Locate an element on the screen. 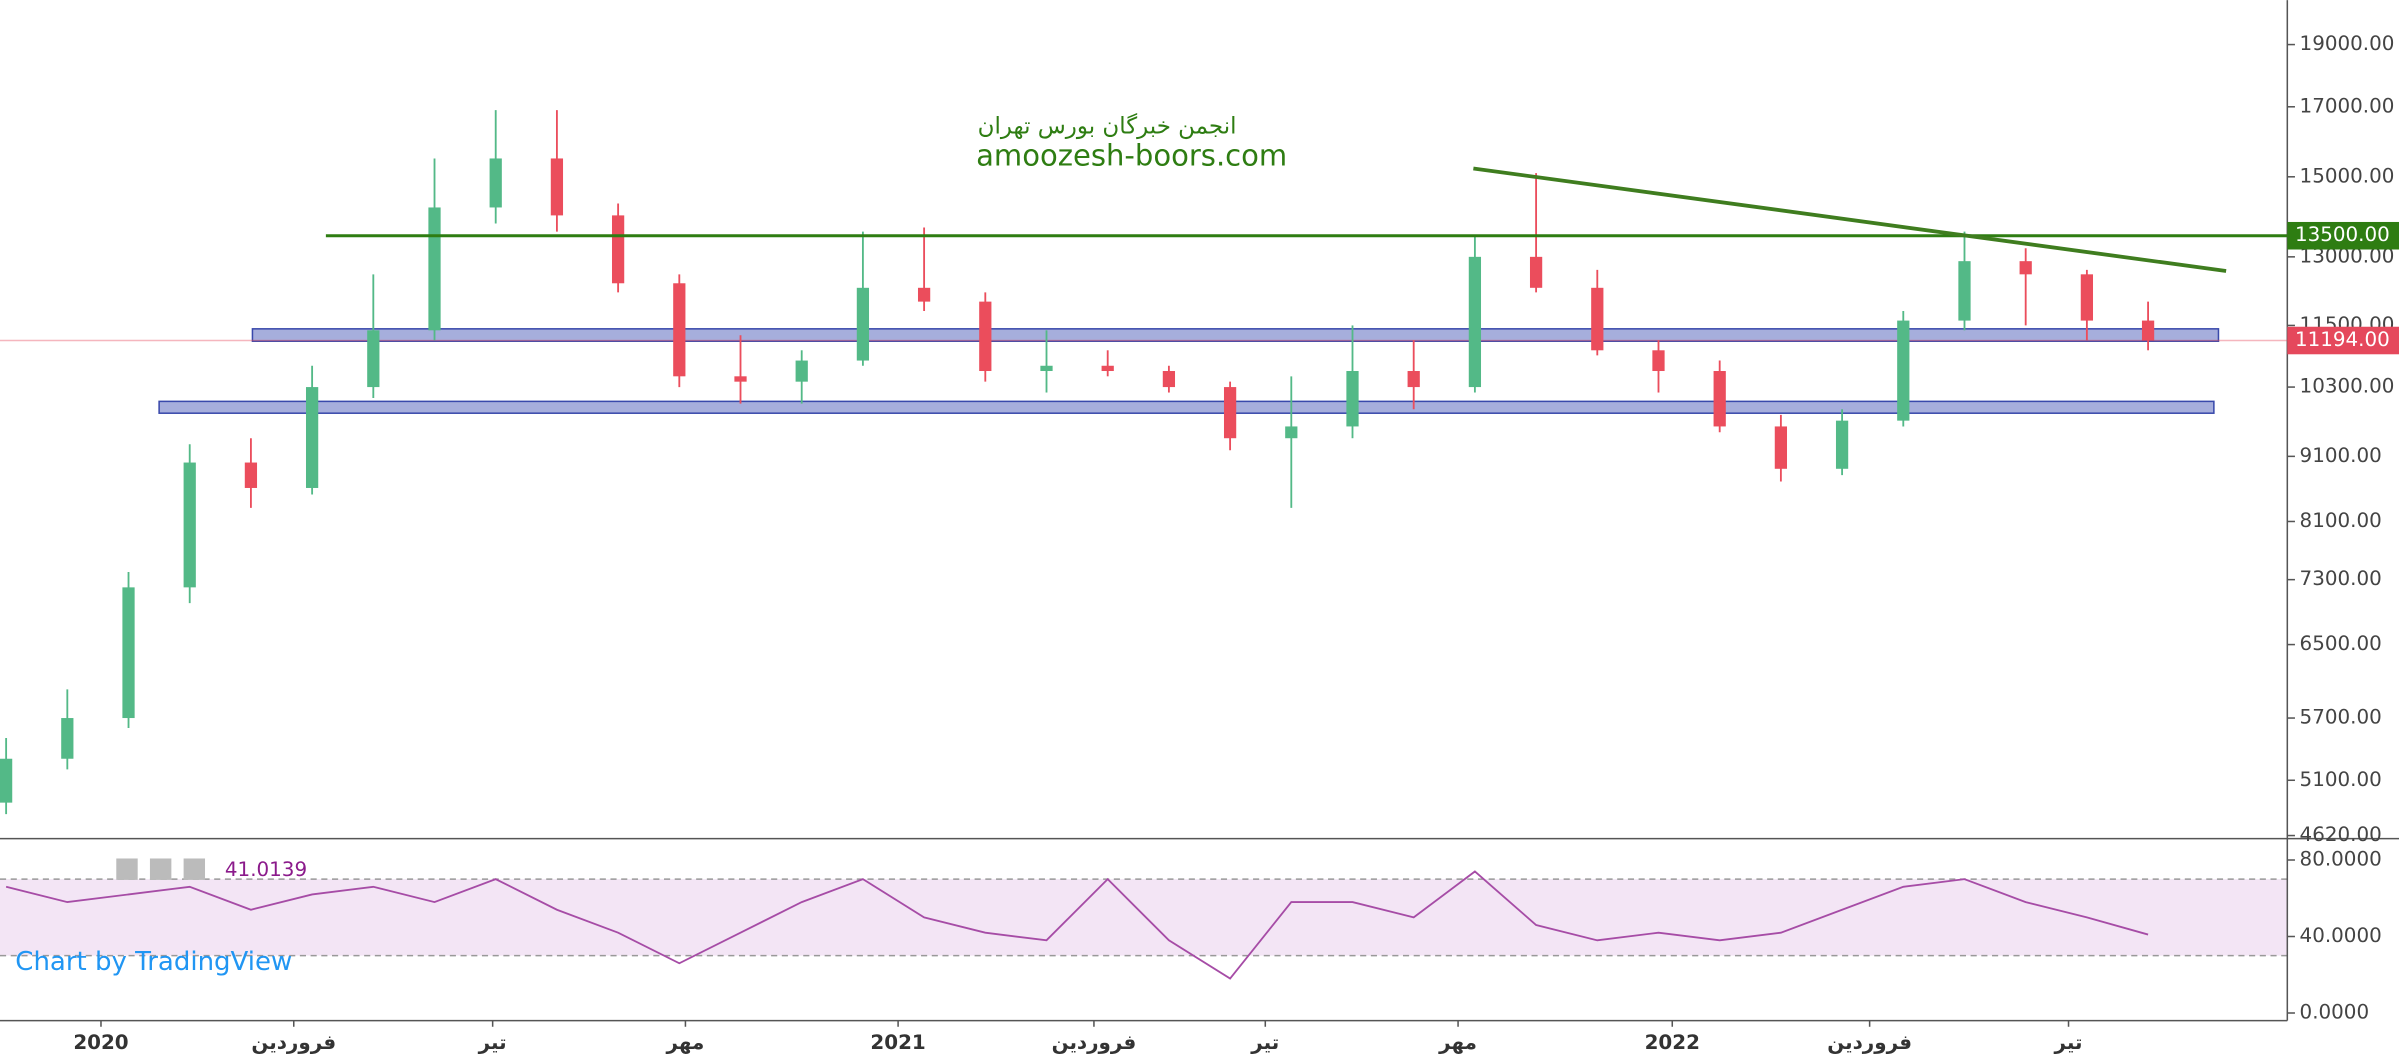 This screenshot has width=2399, height=1056. rsi-band is located at coordinates (1144, 917).